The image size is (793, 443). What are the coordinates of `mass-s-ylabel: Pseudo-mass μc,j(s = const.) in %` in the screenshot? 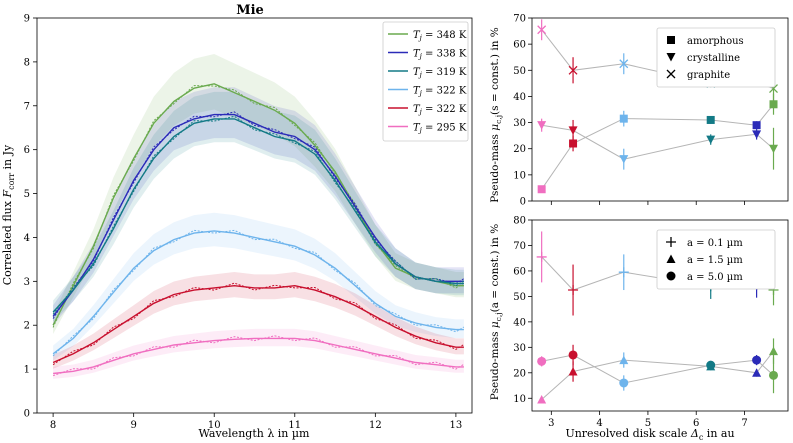 It's located at (496, 115).